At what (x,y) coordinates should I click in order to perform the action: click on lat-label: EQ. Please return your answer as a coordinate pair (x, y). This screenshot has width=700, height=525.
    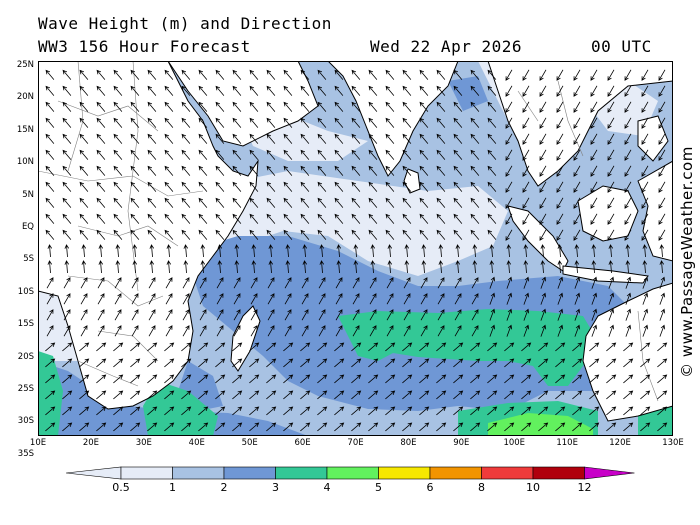
    Looking at the image, I should click on (27, 227).